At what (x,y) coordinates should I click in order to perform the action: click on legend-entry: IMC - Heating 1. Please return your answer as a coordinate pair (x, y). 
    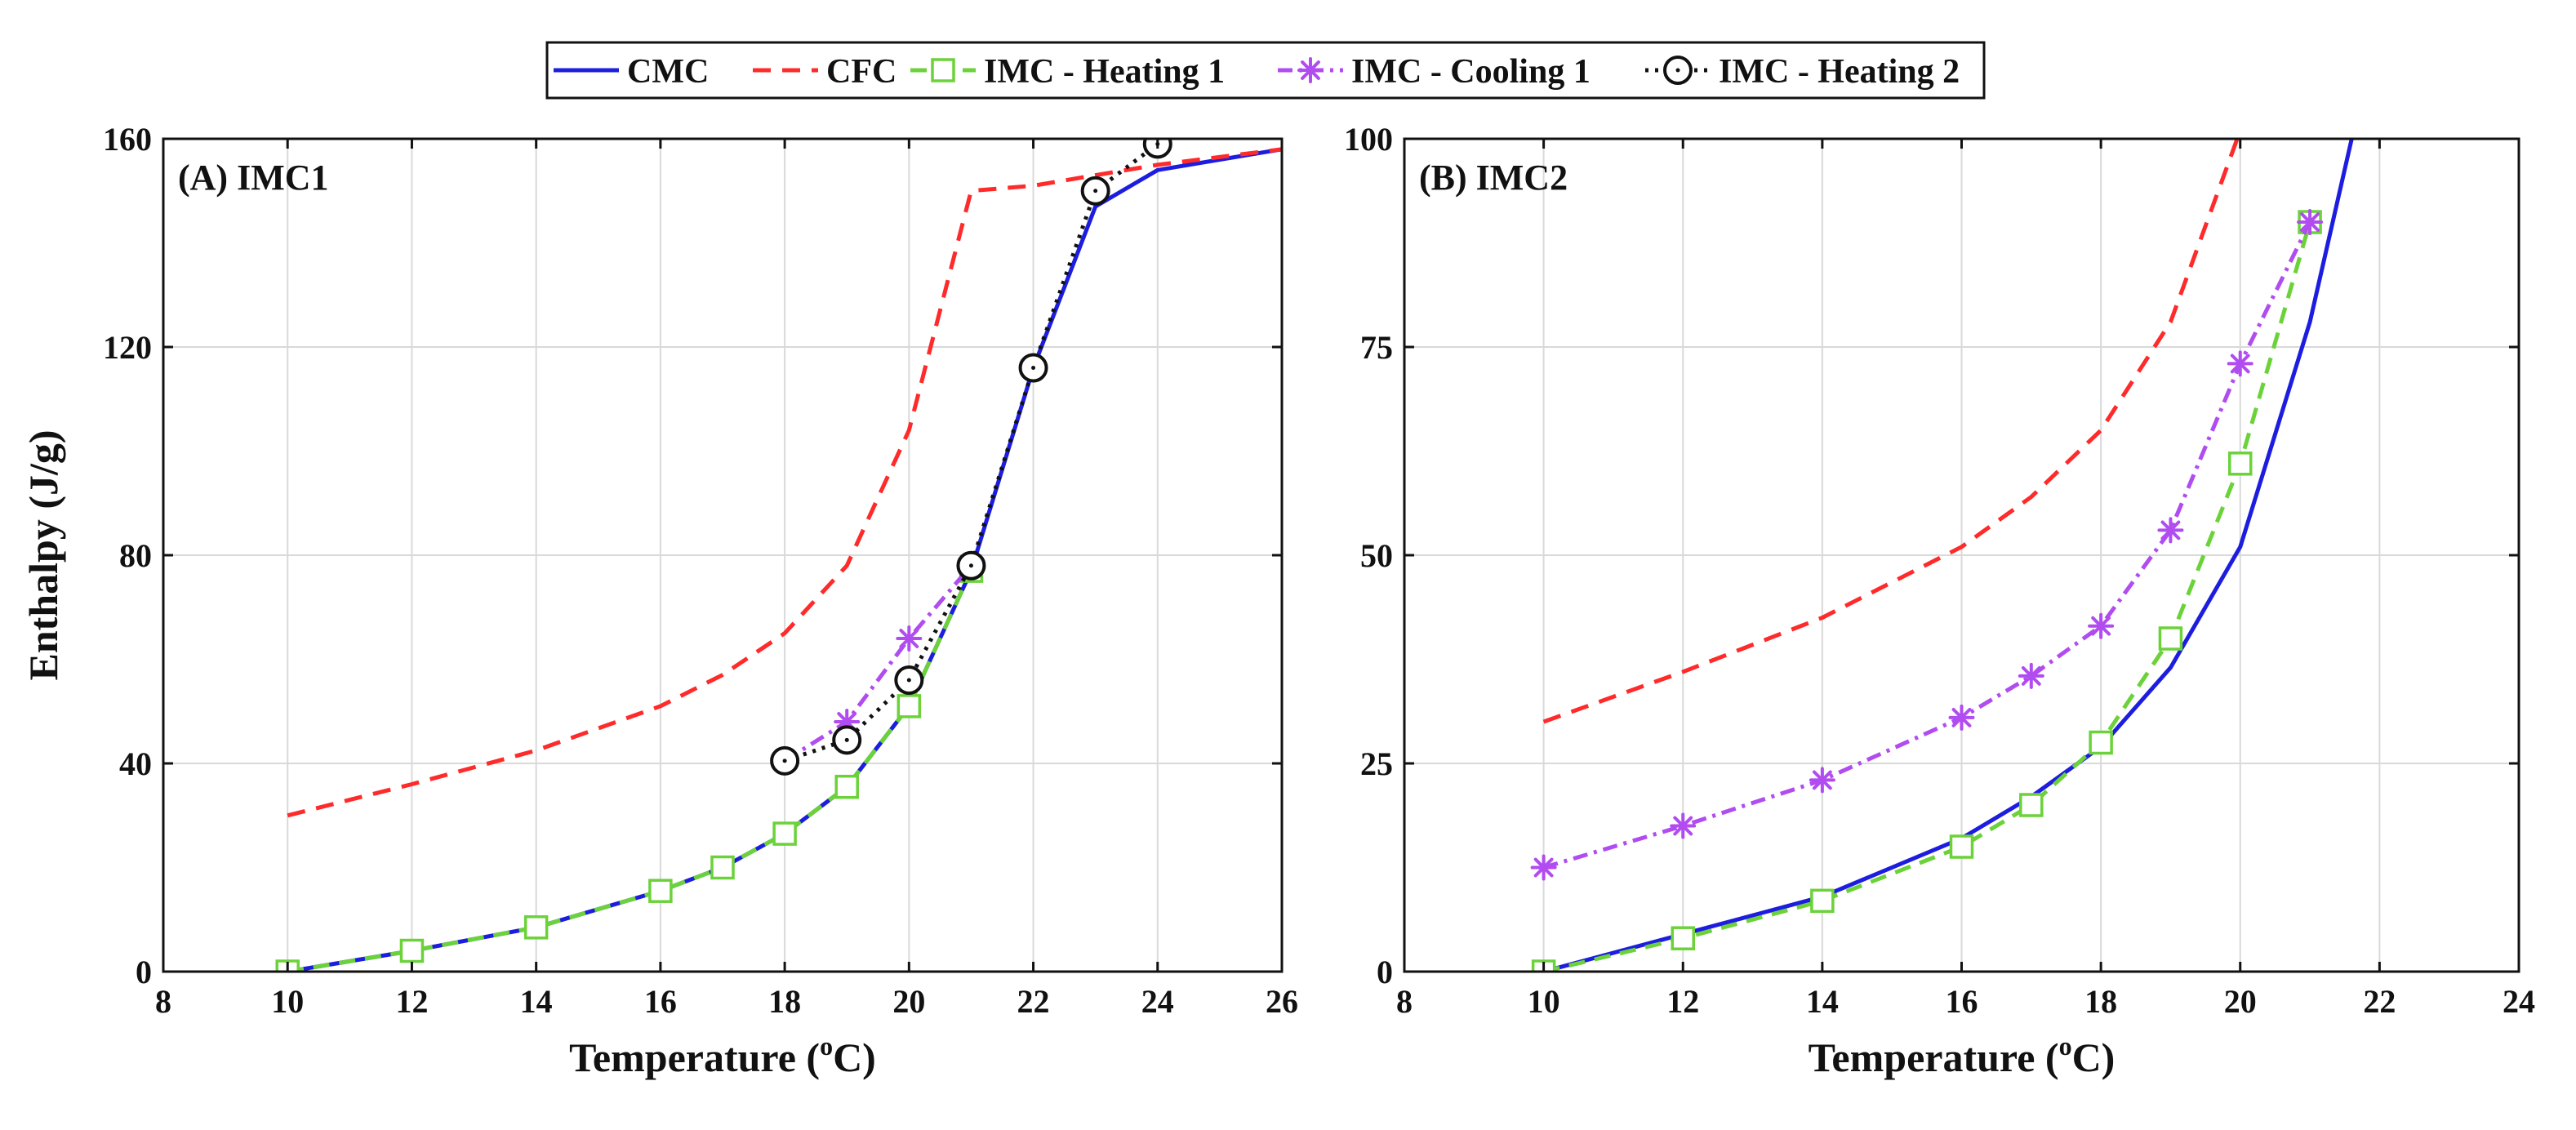
    Looking at the image, I should click on (1067, 72).